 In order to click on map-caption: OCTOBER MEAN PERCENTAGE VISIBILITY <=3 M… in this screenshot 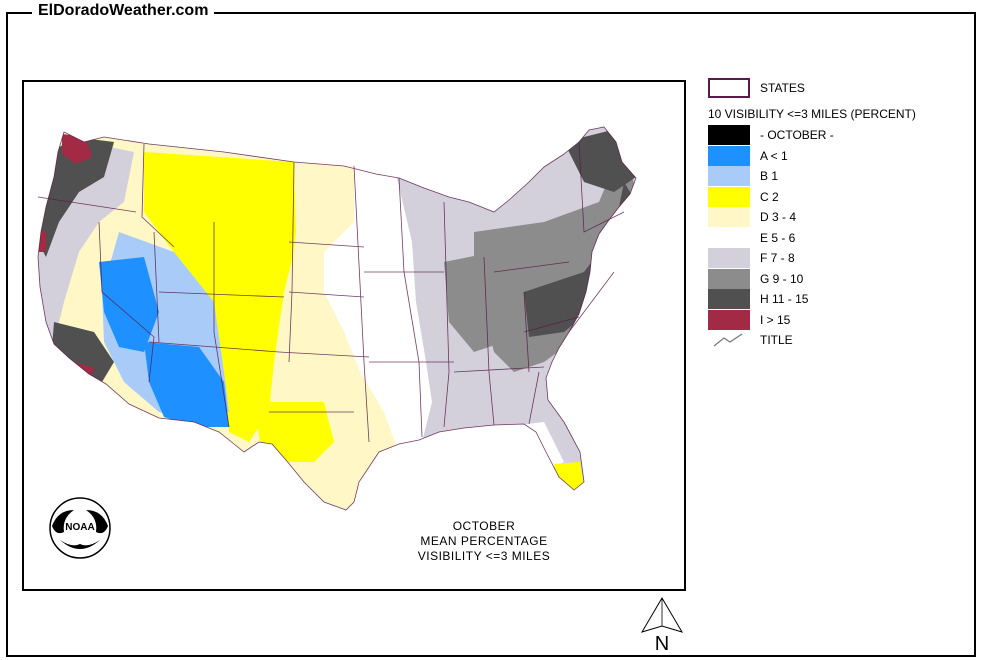, I will do `click(484, 541)`.